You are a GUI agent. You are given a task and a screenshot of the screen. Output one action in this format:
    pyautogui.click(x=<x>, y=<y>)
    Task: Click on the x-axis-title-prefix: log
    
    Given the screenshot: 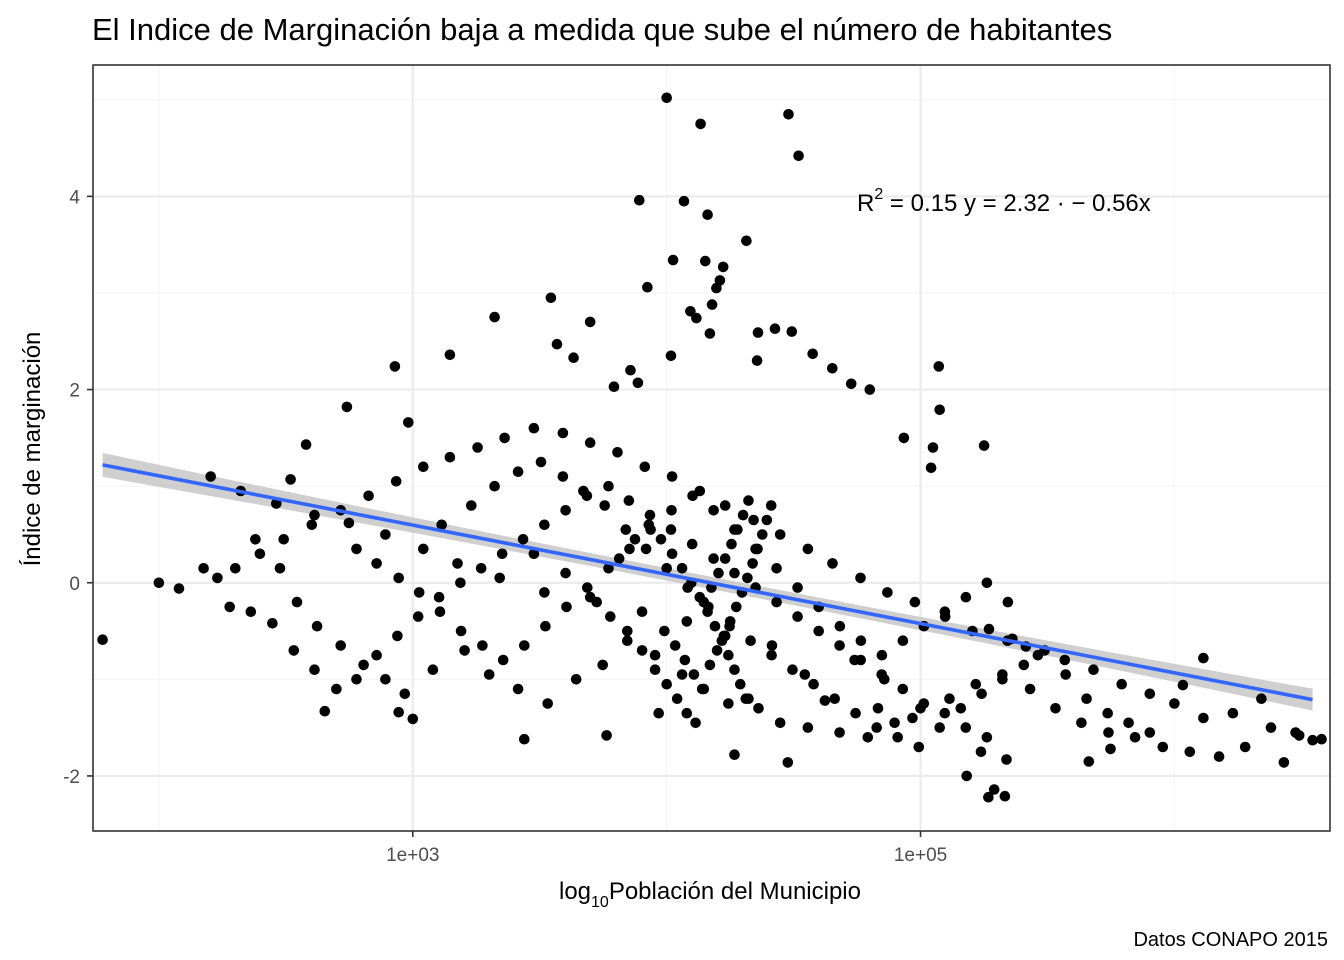 What is the action you would take?
    pyautogui.click(x=575, y=891)
    